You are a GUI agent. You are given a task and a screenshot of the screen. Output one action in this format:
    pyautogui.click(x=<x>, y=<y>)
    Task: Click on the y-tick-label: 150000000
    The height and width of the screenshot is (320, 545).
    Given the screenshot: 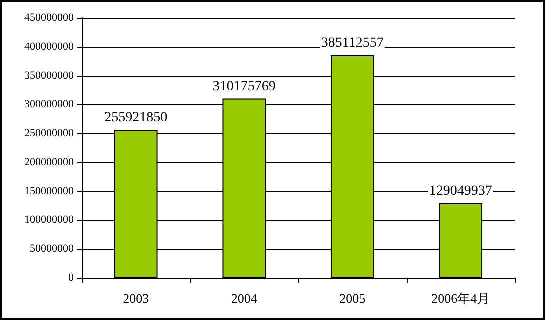 What is the action you would take?
    pyautogui.click(x=49, y=191)
    